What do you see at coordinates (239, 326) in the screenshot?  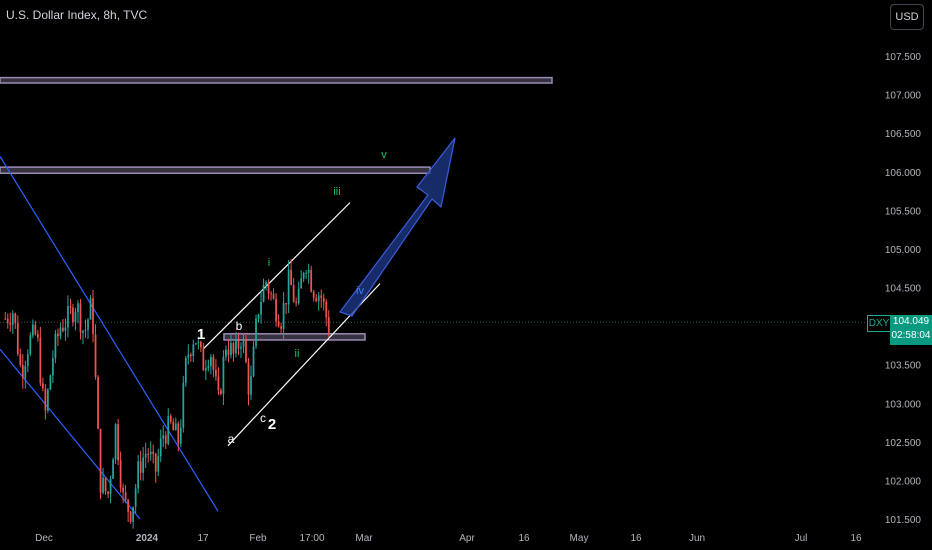 I see `wave-label: b` at bounding box center [239, 326].